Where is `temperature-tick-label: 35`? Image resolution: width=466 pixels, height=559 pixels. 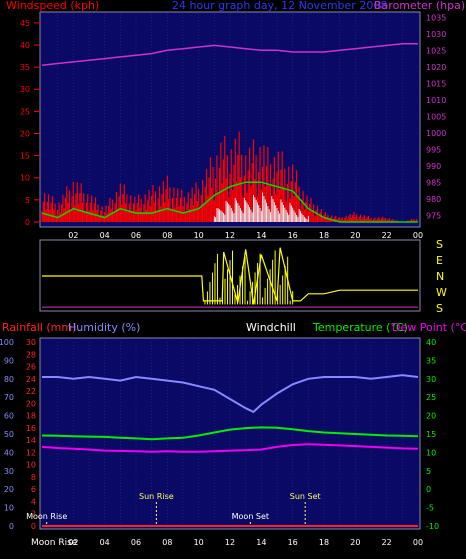 temperature-tick-label: 35 is located at coordinates (431, 360).